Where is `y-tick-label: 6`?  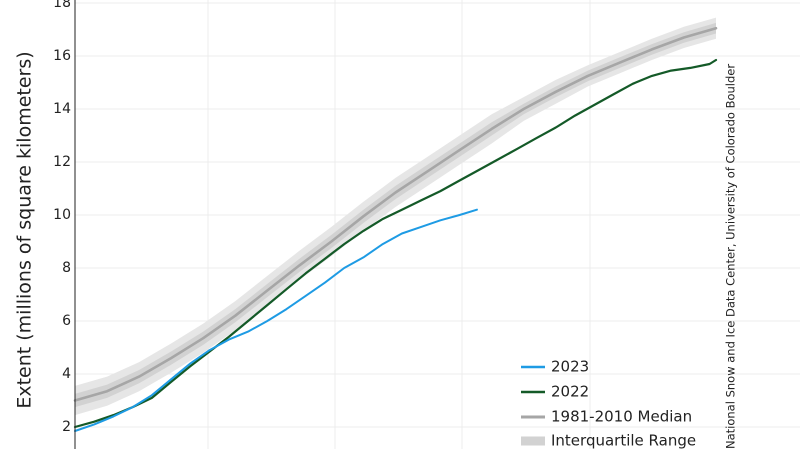
y-tick-label: 6 is located at coordinates (66, 321).